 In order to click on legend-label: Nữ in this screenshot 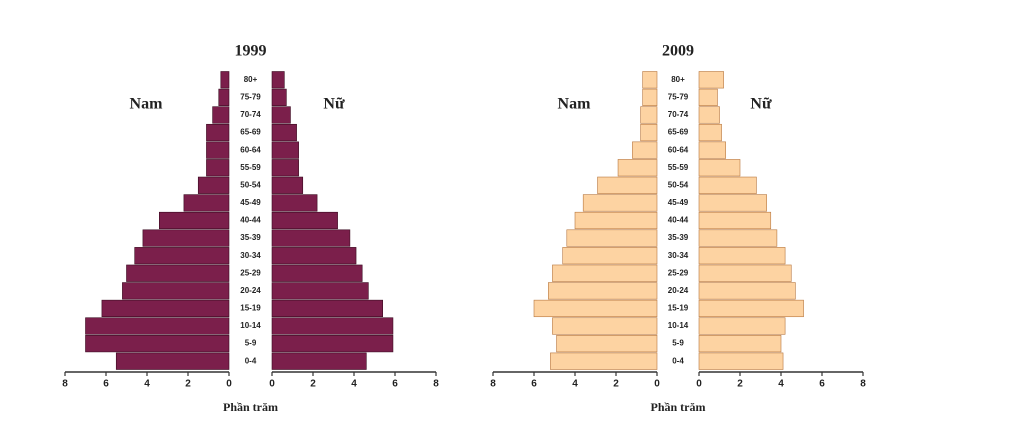, I will do `click(334, 104)`.